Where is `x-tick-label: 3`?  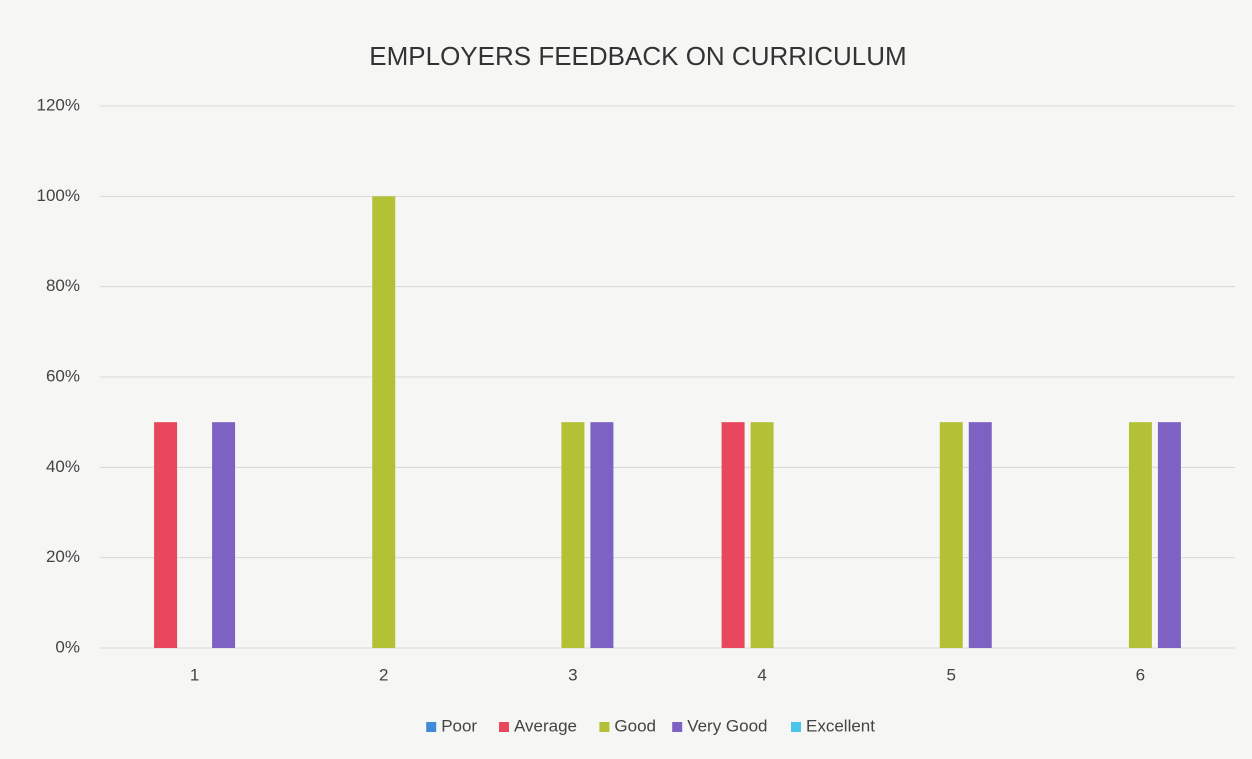
x-tick-label: 3 is located at coordinates (572, 674).